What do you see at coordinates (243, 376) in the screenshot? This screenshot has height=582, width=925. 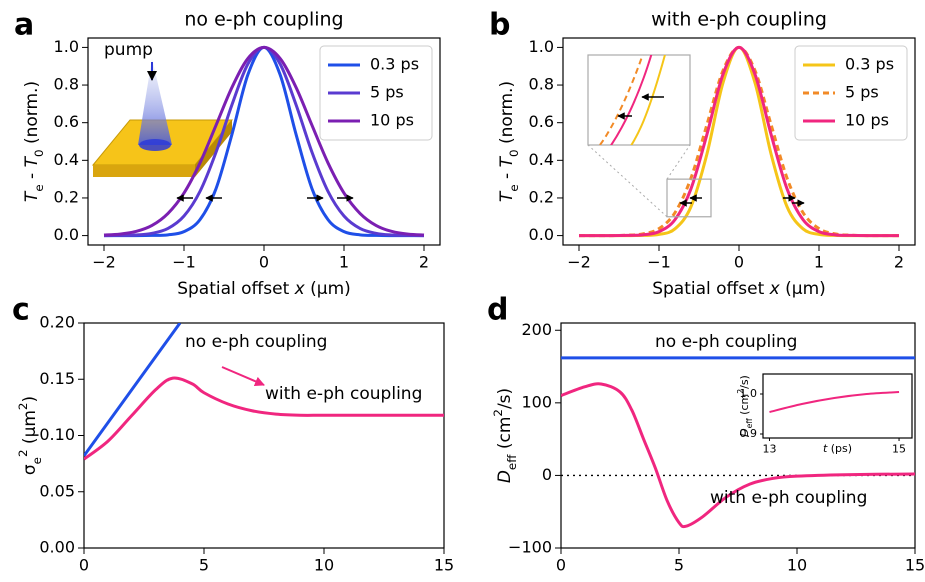 I see `trend-arrow` at bounding box center [243, 376].